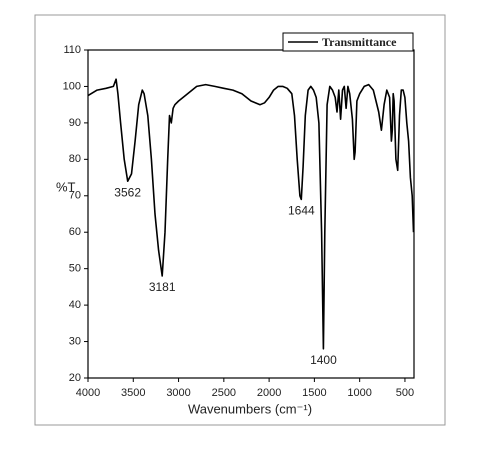 Image resolution: width=481 pixels, height=460 pixels. Describe the element at coordinates (250, 408) in the screenshot. I see `x-axis-label: Wavenumbers (cm⁻¹)` at that location.